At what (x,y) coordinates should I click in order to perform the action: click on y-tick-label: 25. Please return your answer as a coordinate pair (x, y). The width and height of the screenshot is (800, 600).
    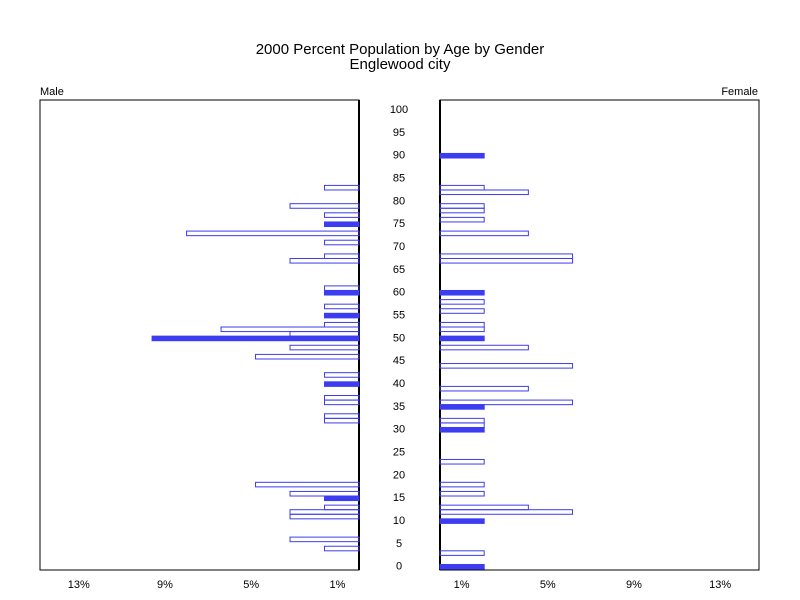
    Looking at the image, I should click on (399, 453).